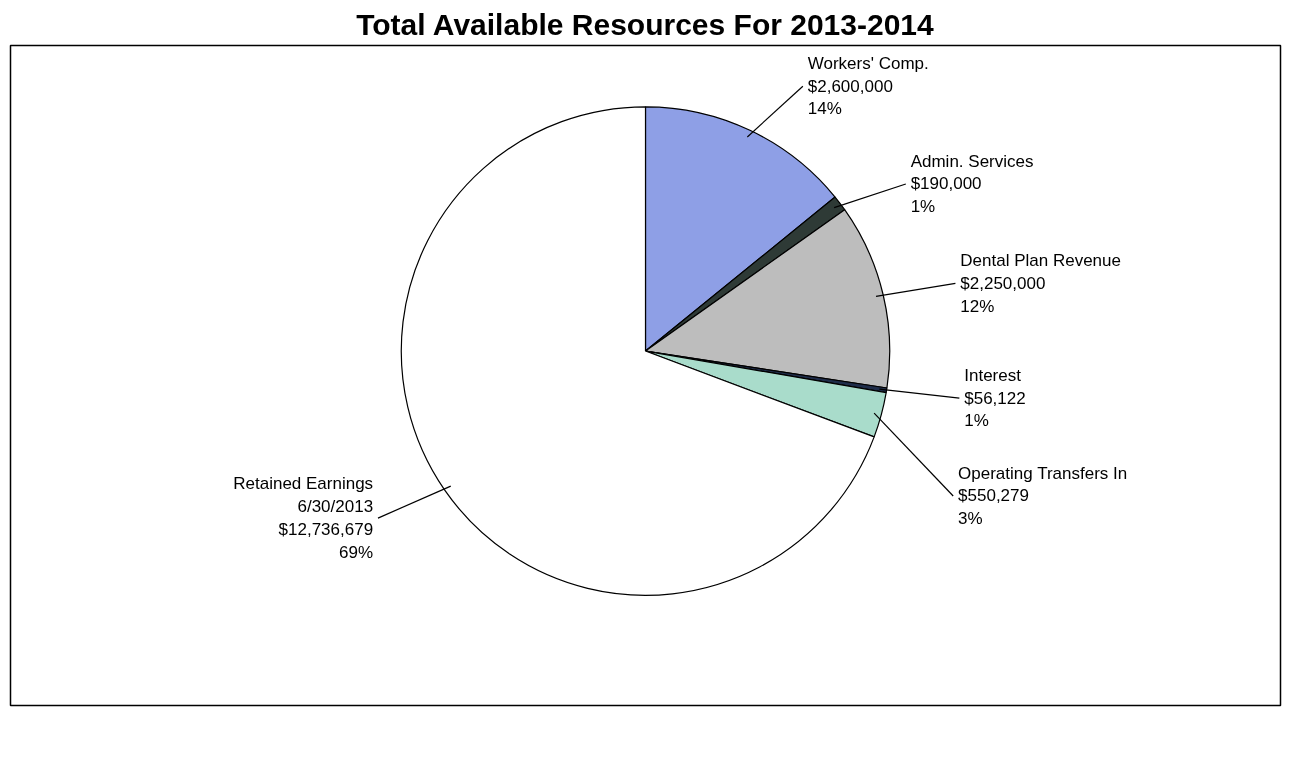 This screenshot has height=761, width=1307. I want to click on data-label: $2,250,000 12%, so click(1003, 294).